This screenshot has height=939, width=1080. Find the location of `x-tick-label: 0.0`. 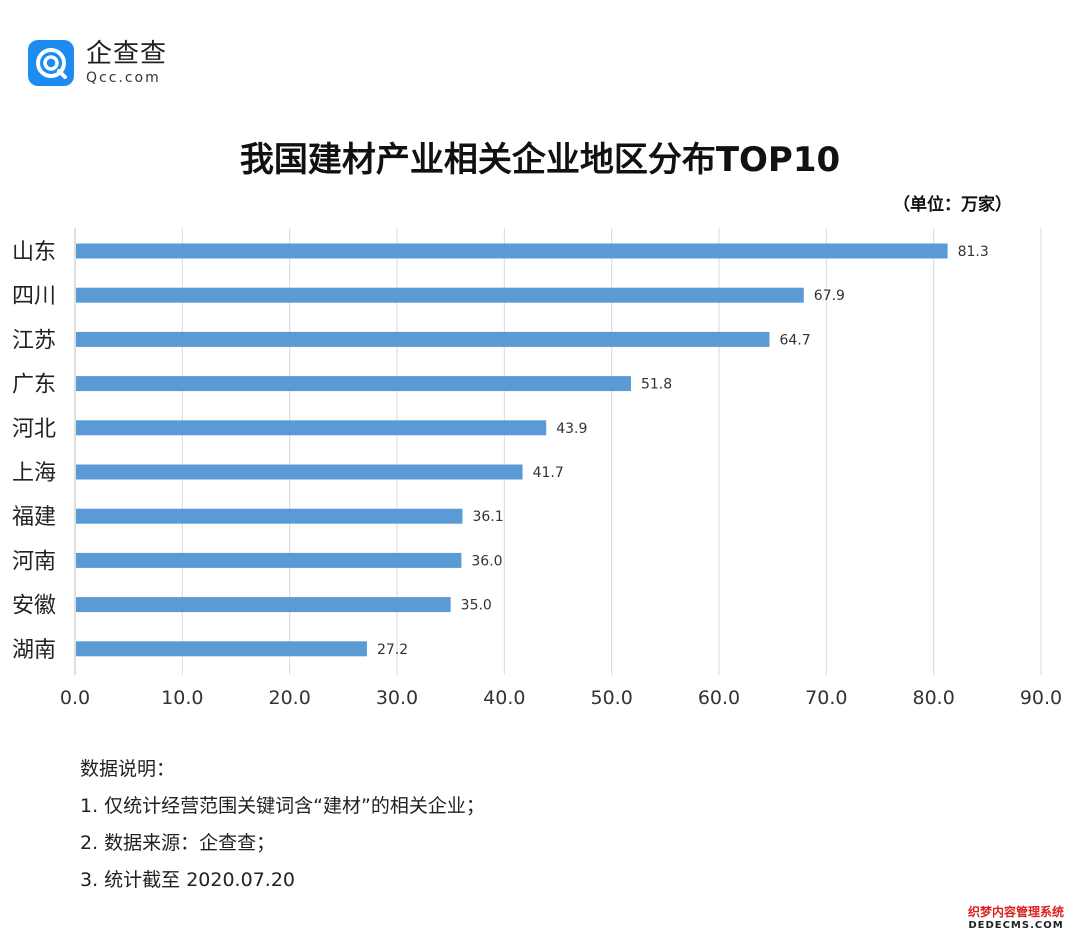

x-tick-label: 0.0 is located at coordinates (75, 698).